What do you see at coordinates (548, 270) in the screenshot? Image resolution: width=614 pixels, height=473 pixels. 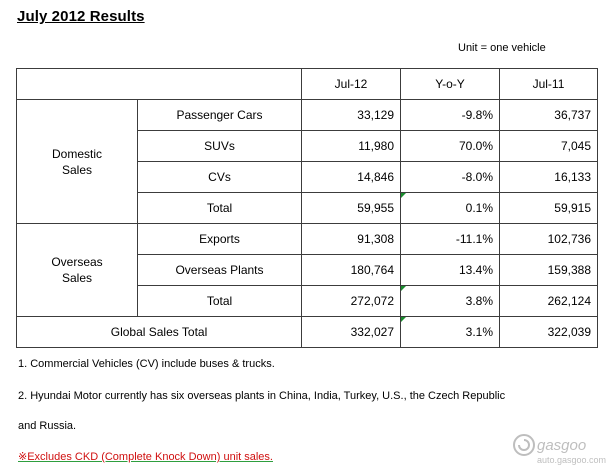 I see `cell-jul11: 159,388` at bounding box center [548, 270].